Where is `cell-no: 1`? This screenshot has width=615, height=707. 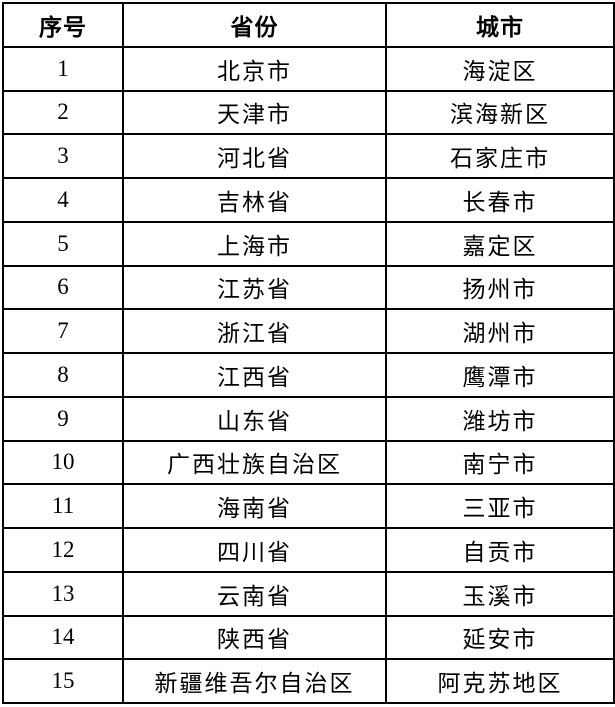 cell-no: 1 is located at coordinates (63, 68).